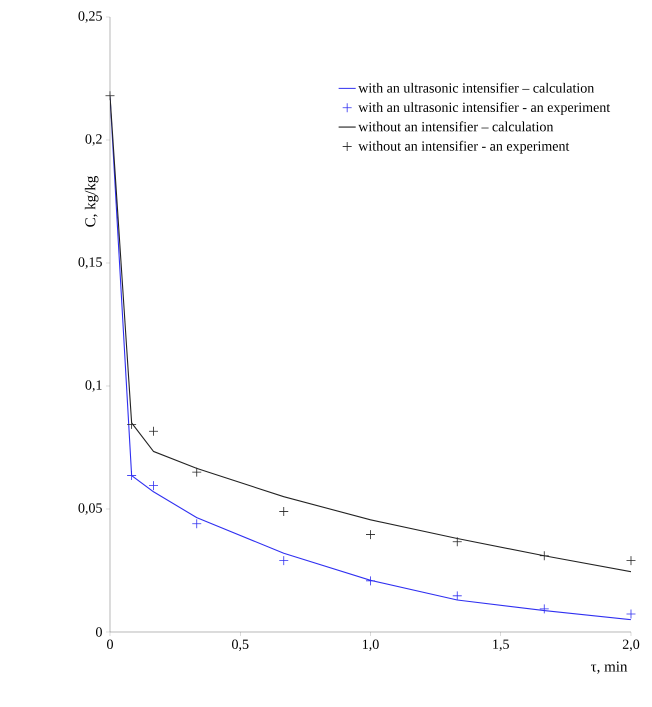  Describe the element at coordinates (370, 645) in the screenshot. I see `x-tick-label: 1,0` at that location.